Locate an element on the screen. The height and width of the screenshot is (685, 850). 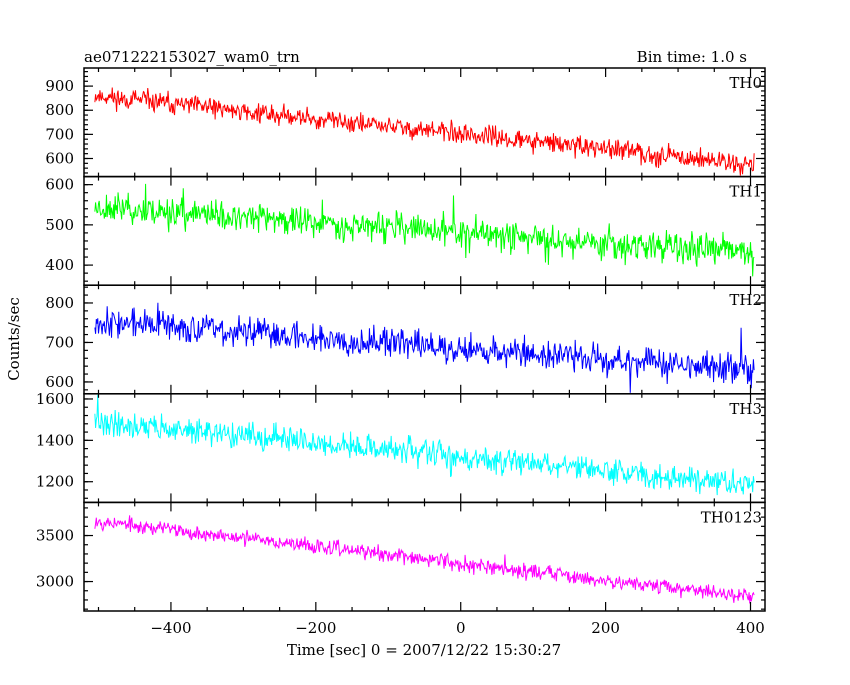
panel-label-th3: TH3 is located at coordinates (745, 409).